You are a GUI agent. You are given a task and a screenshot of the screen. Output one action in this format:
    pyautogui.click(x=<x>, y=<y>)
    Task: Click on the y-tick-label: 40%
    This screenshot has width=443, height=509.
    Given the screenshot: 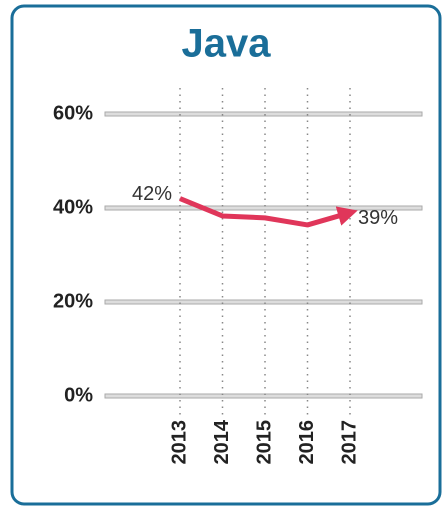 What is the action you would take?
    pyautogui.click(x=73, y=207)
    